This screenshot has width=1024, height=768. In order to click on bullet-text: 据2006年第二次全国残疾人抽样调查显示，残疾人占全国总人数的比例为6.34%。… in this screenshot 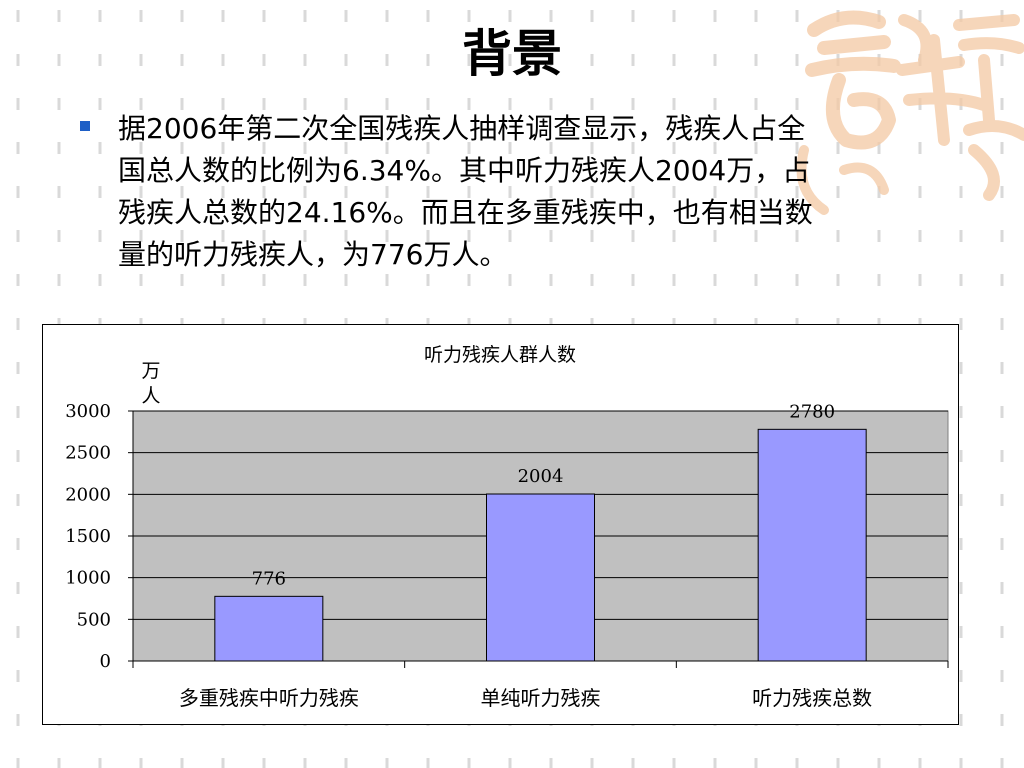, I will do `click(465, 191)`.